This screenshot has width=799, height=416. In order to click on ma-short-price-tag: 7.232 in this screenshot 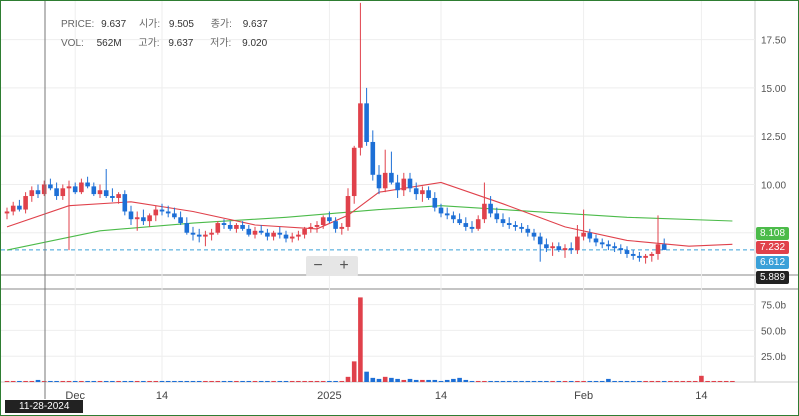, I will do `click(773, 247)`.